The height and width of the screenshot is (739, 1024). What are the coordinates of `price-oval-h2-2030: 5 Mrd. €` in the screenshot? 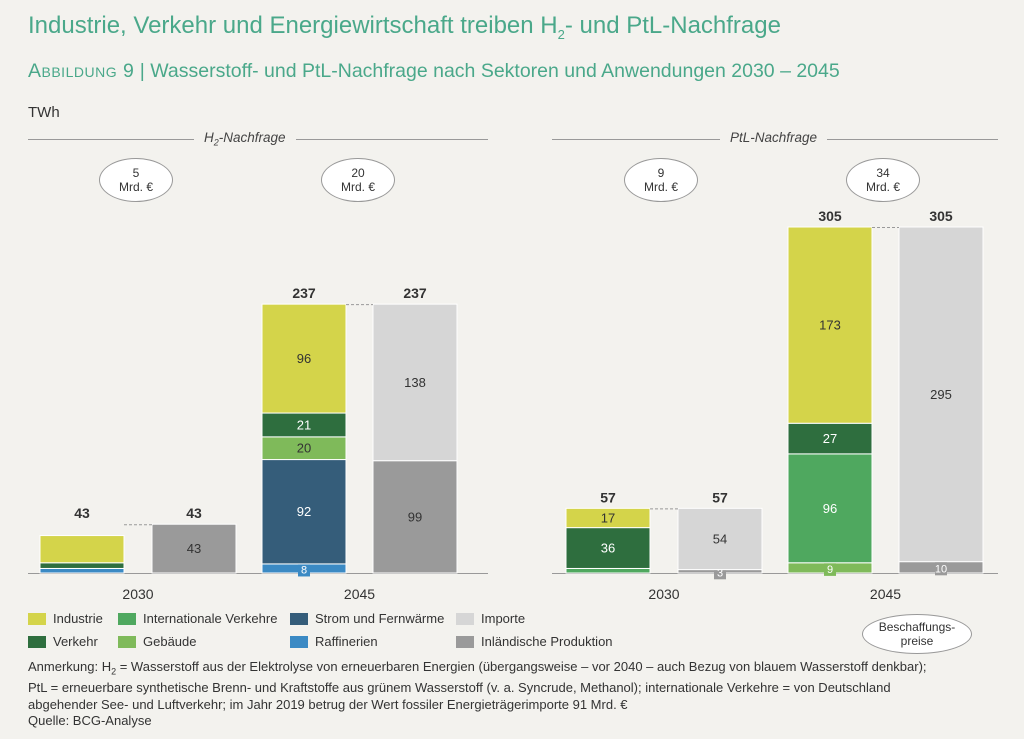 It's located at (136, 180).